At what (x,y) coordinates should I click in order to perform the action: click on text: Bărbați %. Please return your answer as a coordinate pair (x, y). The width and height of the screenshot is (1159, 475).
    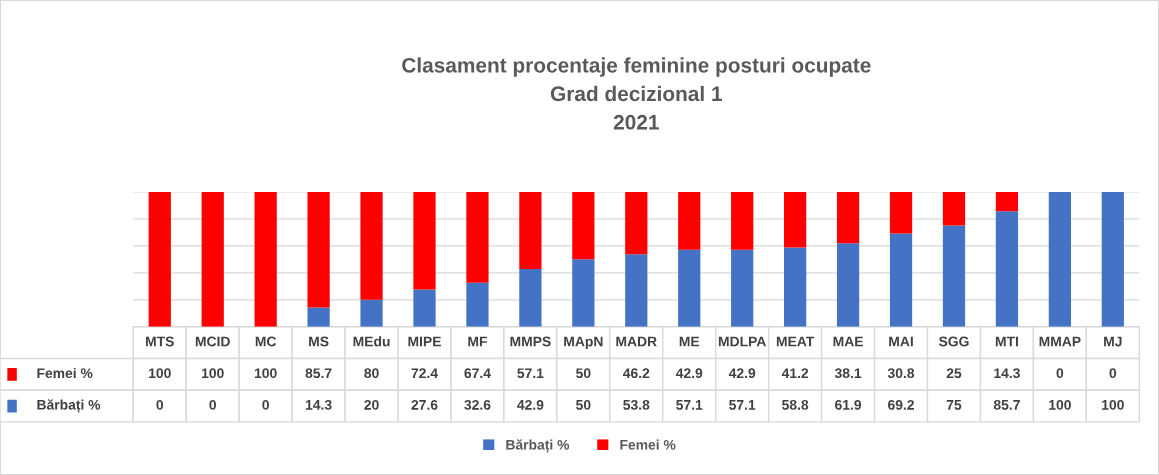
    Looking at the image, I should click on (69, 406).